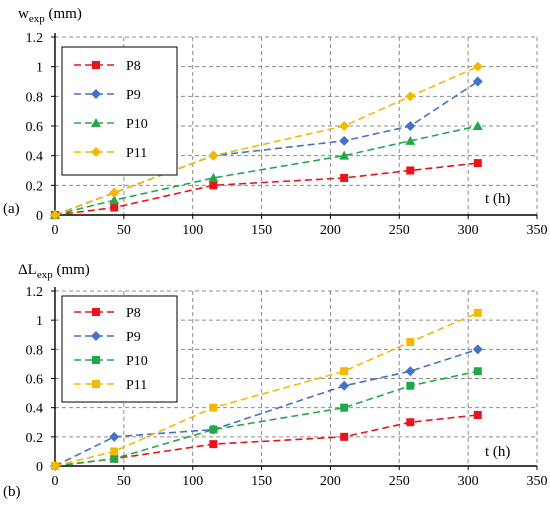  Describe the element at coordinates (12, 492) in the screenshot. I see `panel-label: (b)` at that location.